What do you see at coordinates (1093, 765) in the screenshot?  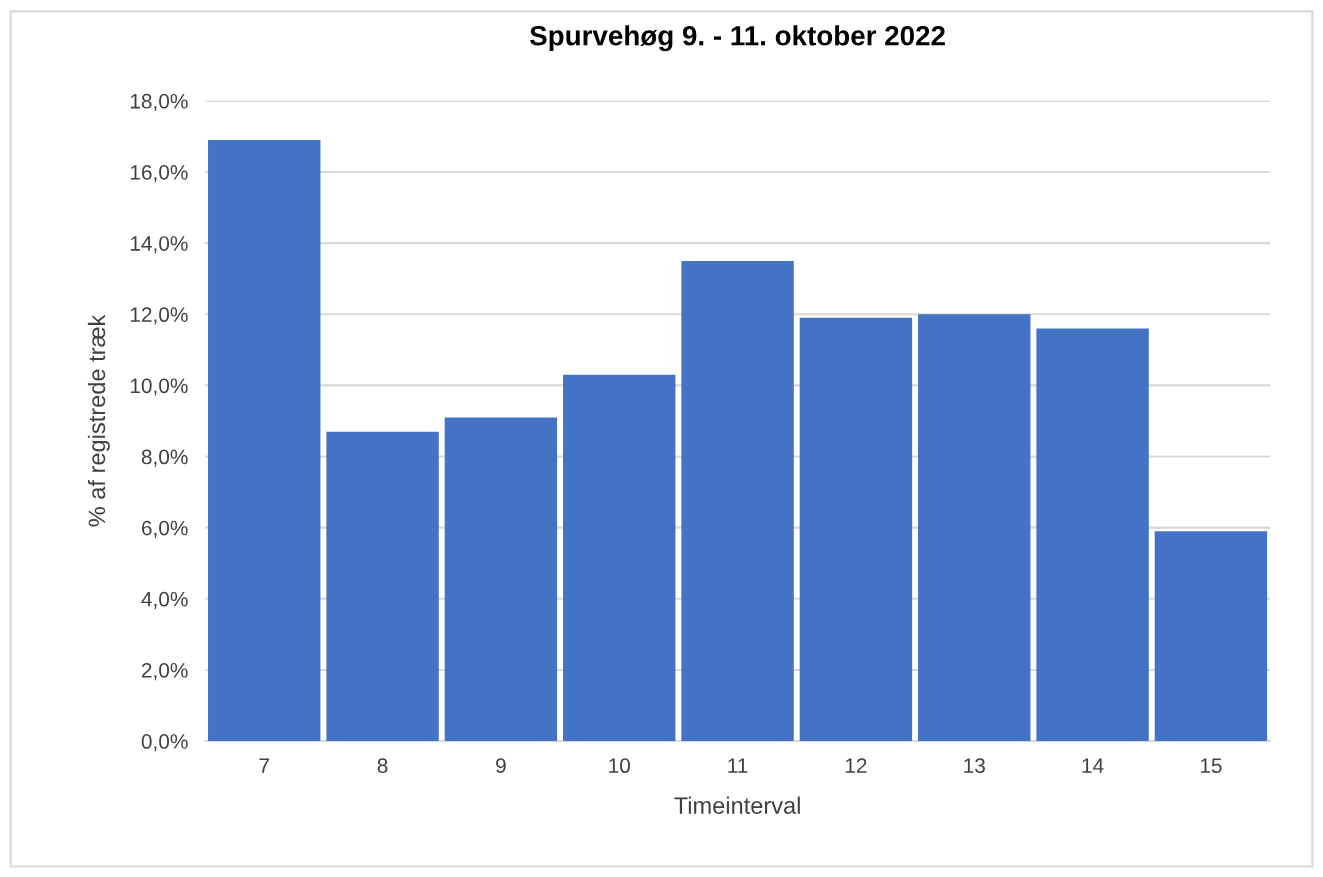 I see `x-tick-label: 14` at bounding box center [1093, 765].